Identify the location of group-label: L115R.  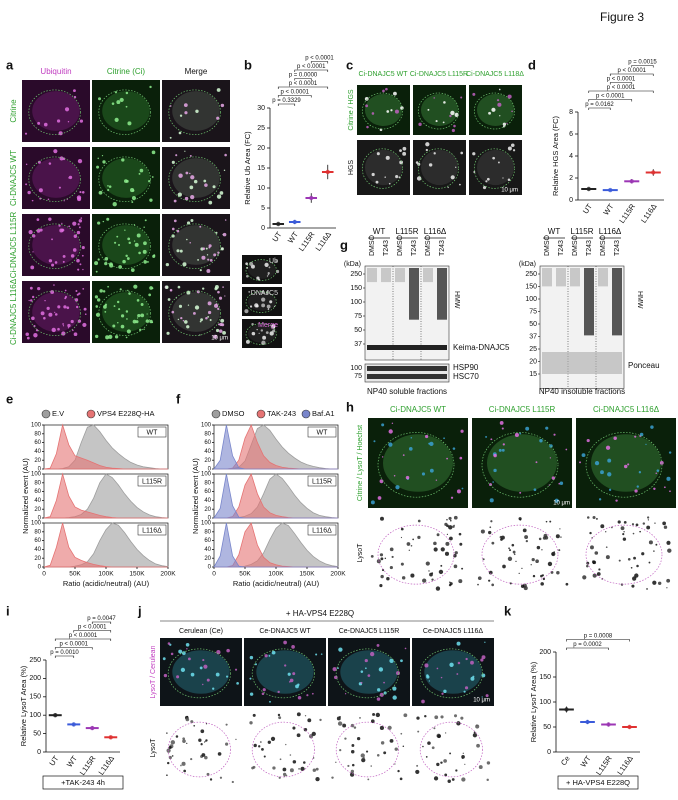
(582, 231).